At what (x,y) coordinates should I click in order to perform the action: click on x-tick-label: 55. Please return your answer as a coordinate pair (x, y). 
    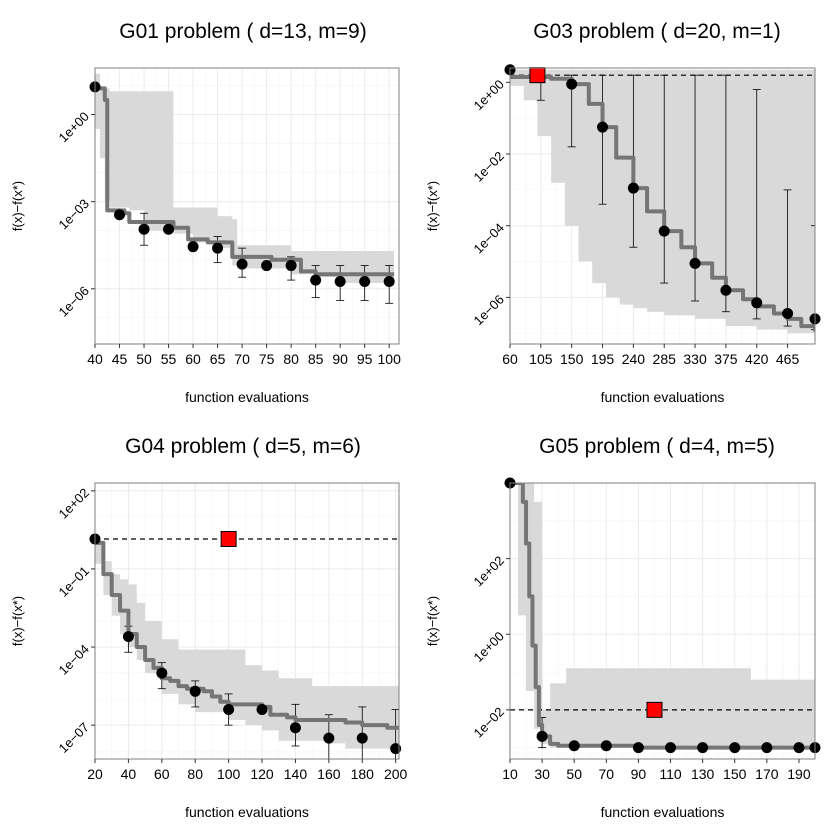
    Looking at the image, I should click on (169, 359).